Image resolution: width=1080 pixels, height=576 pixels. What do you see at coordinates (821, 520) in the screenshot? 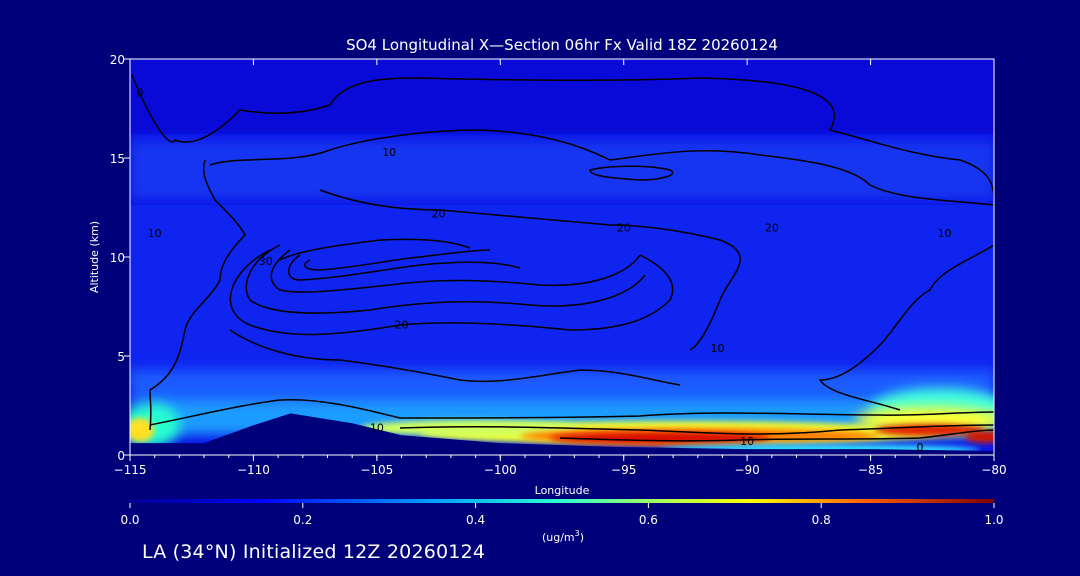
I see `colorbar-tick-label: 0.8` at bounding box center [821, 520].